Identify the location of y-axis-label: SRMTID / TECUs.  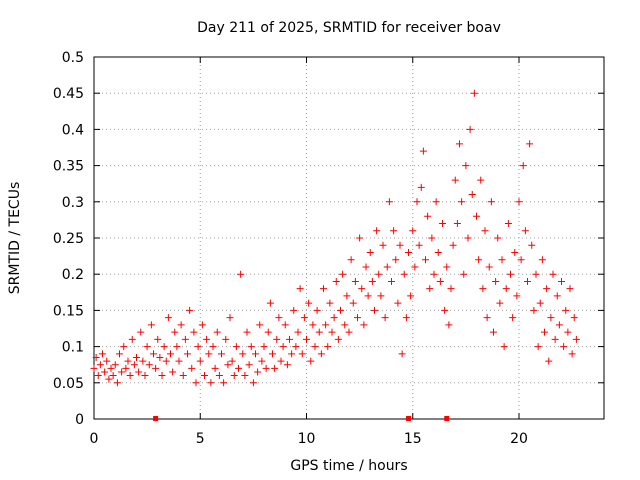
(15, 238).